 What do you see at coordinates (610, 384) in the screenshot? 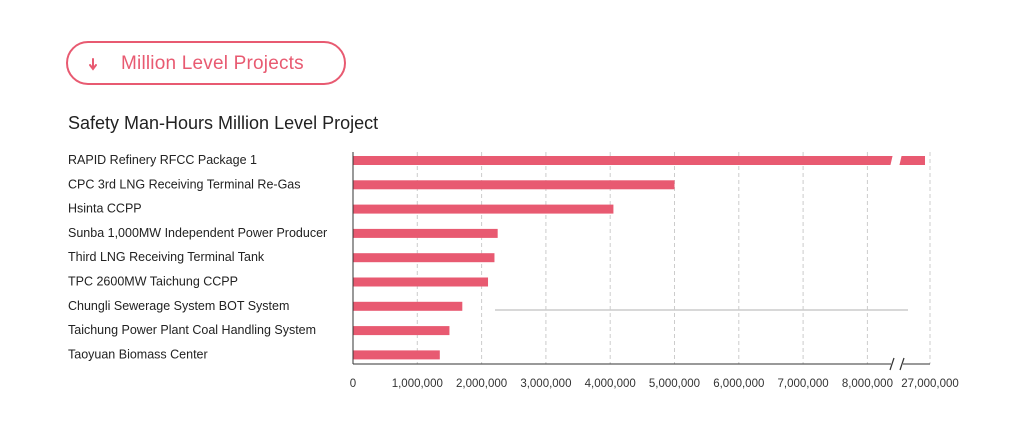
I see `x-tick-label: 4,000,000` at bounding box center [610, 384].